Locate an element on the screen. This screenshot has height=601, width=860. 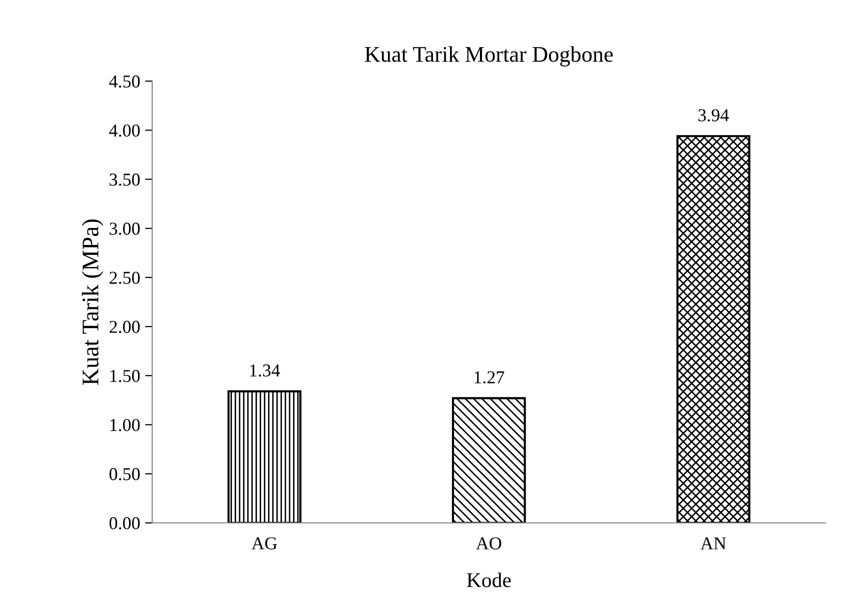
y-tick-label: 4.00 is located at coordinates (124, 130).